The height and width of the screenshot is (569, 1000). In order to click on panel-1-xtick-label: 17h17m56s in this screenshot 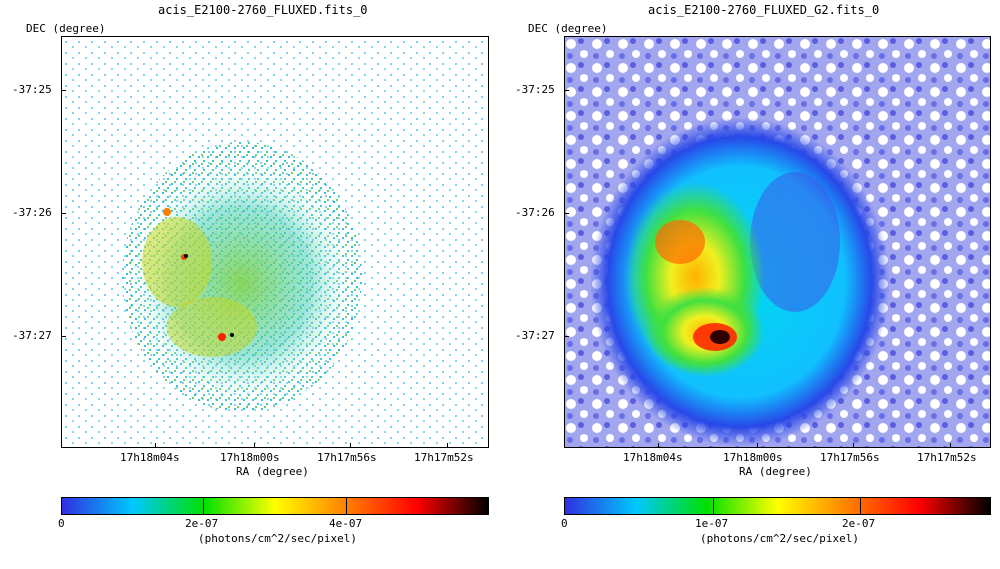, I will do `click(347, 457)`.